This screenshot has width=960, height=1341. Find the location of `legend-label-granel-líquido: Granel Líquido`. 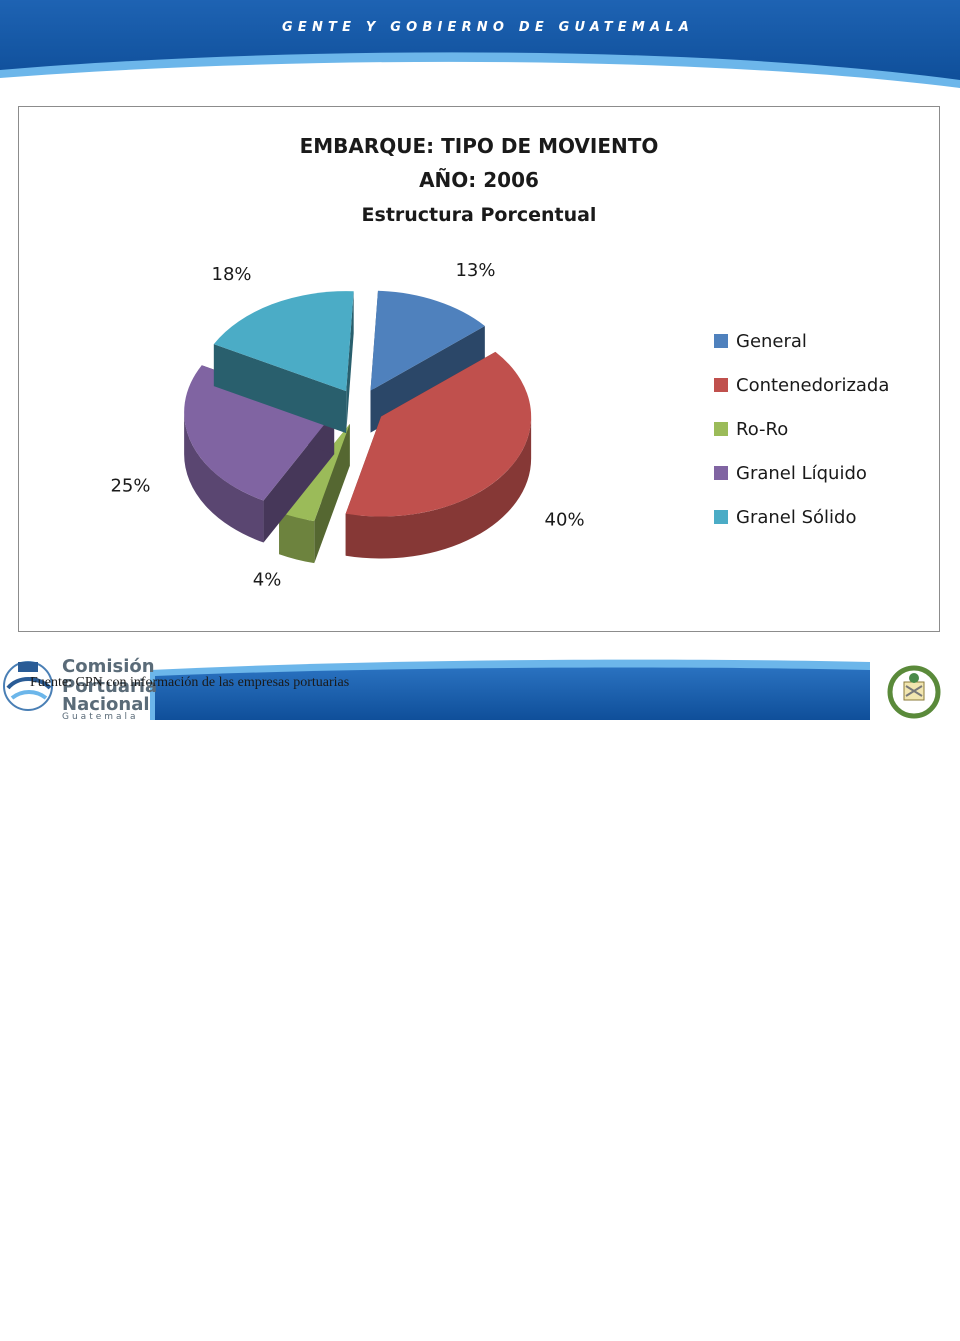

legend-label-granel-líquido: Granel Líquido is located at coordinates (801, 473).